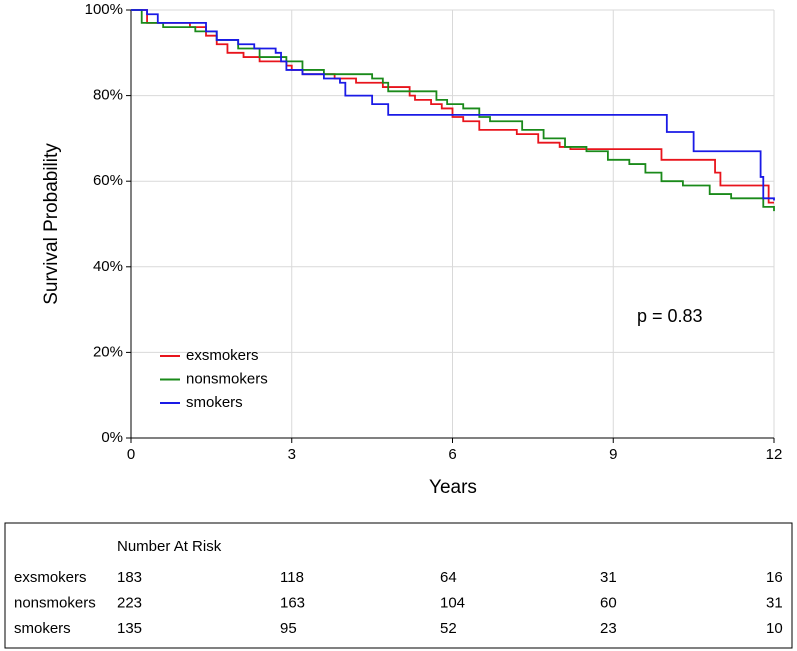 The height and width of the screenshot is (651, 797). Describe the element at coordinates (613, 454) in the screenshot. I see `x-tick-label: 9` at that location.